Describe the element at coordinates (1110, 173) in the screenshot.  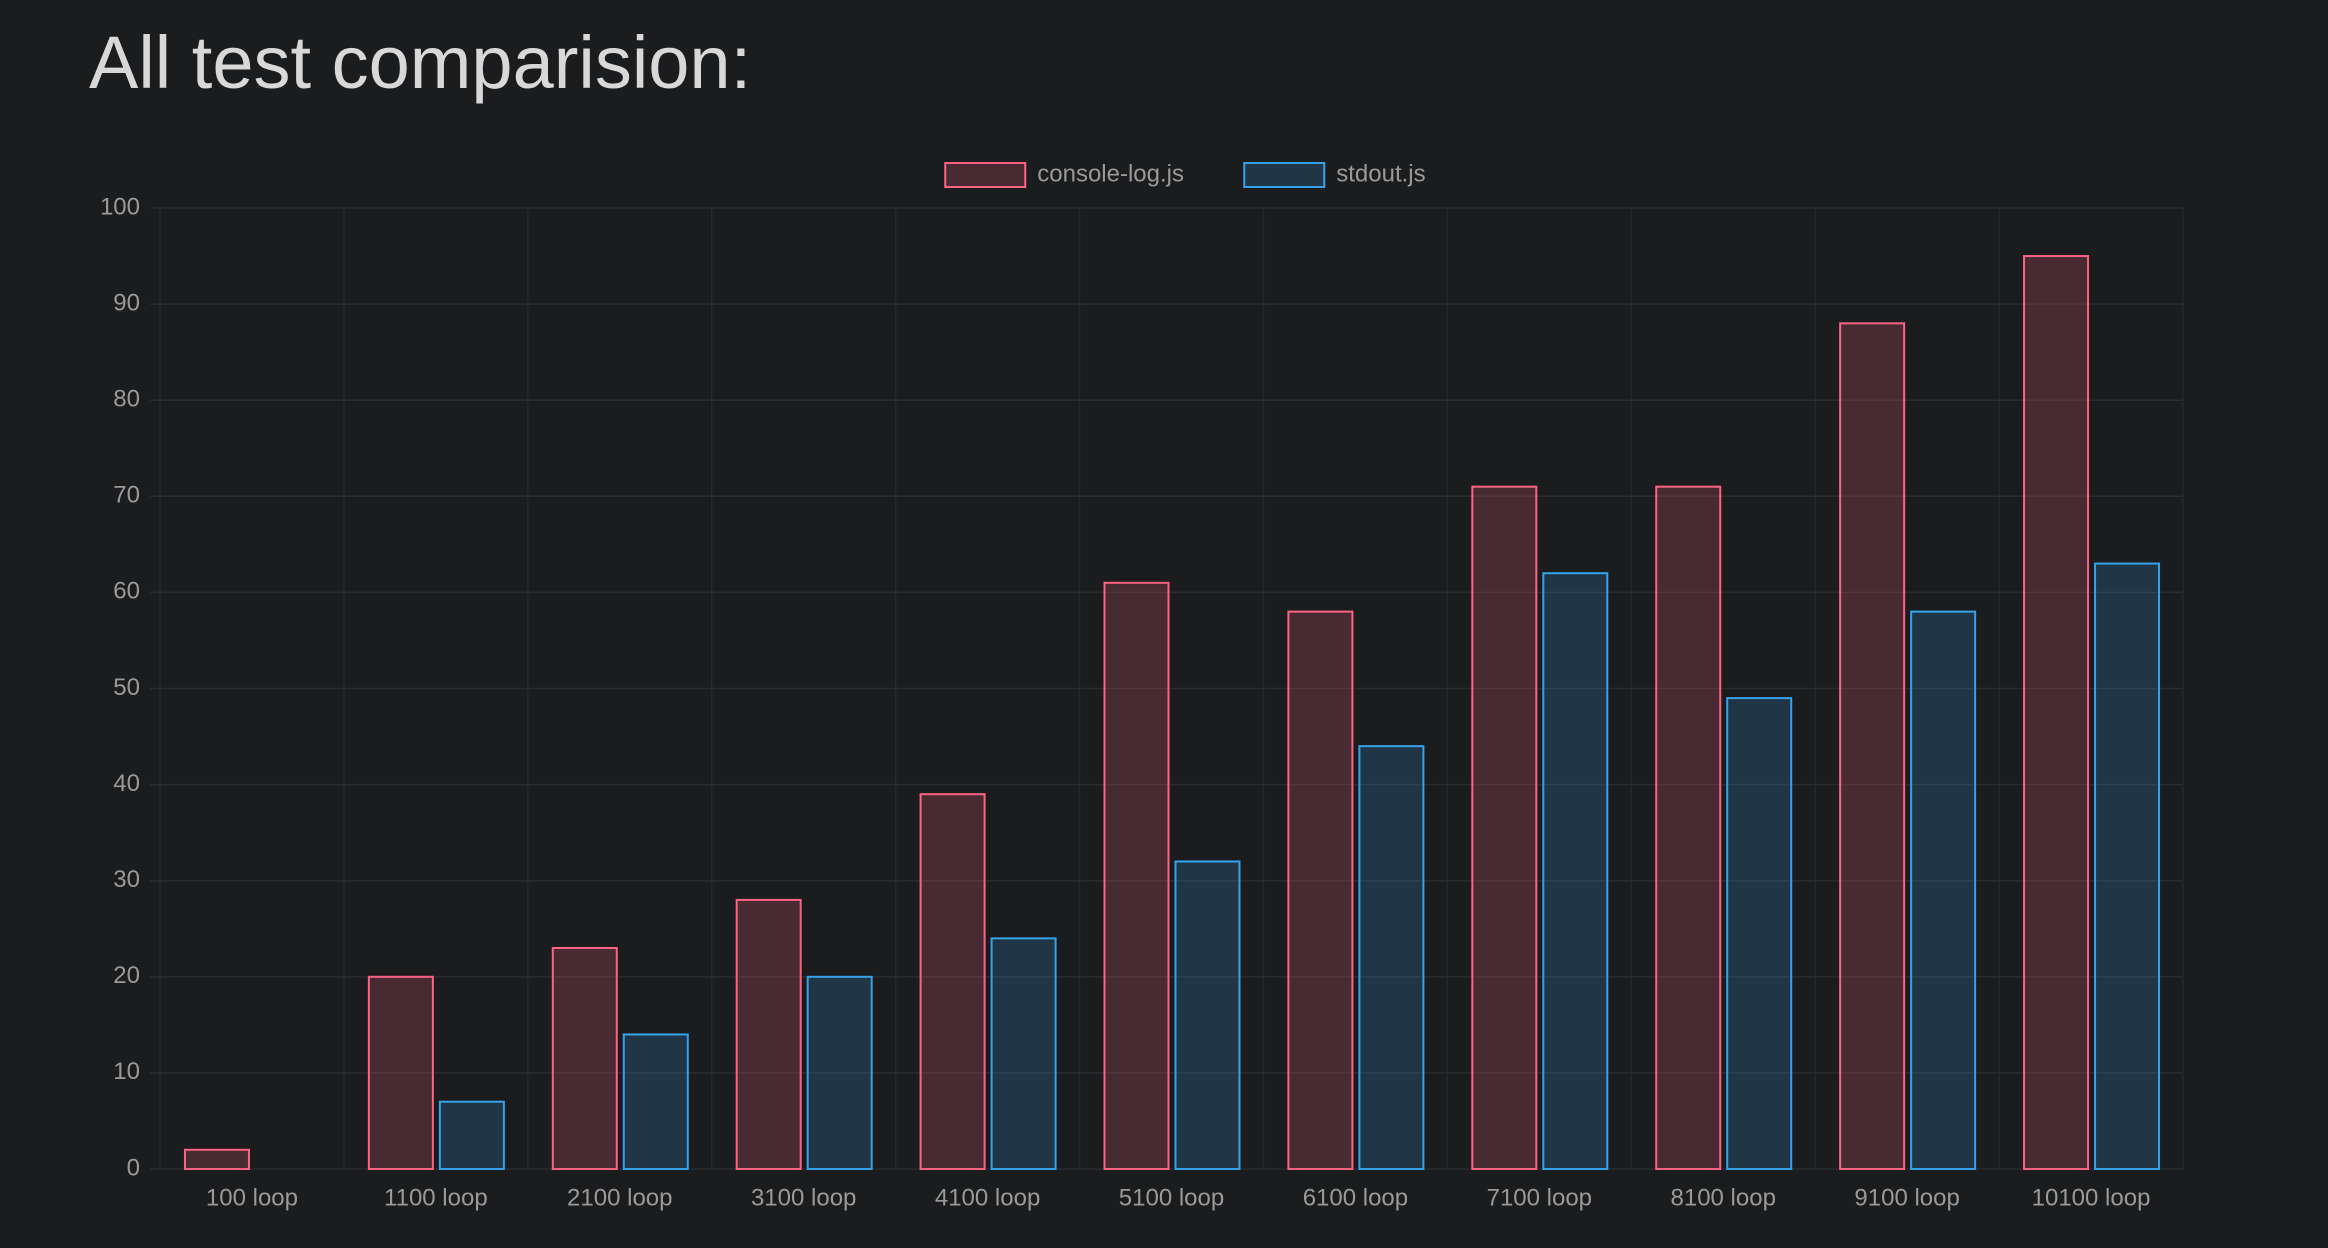
I see `legend-label: console-log.js` at that location.